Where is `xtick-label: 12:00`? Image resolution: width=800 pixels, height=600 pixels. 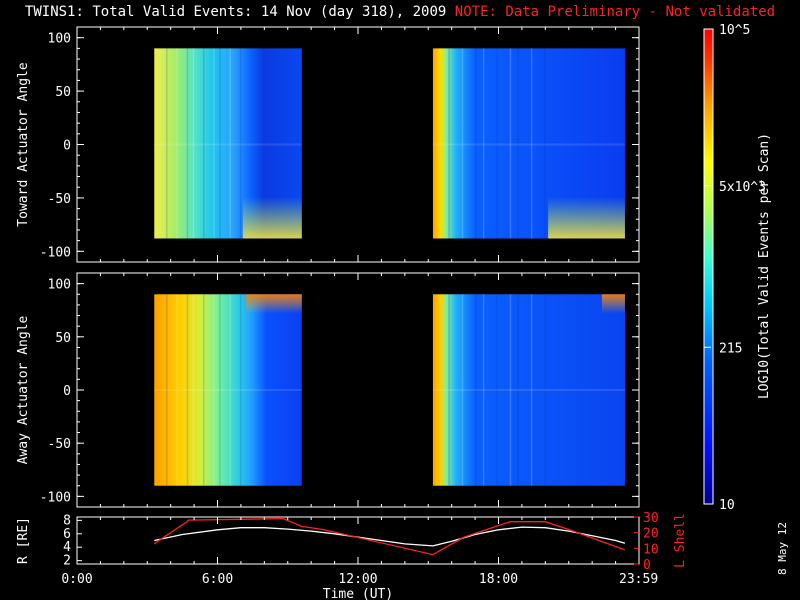
xtick-label: 12:00 is located at coordinates (357, 579).